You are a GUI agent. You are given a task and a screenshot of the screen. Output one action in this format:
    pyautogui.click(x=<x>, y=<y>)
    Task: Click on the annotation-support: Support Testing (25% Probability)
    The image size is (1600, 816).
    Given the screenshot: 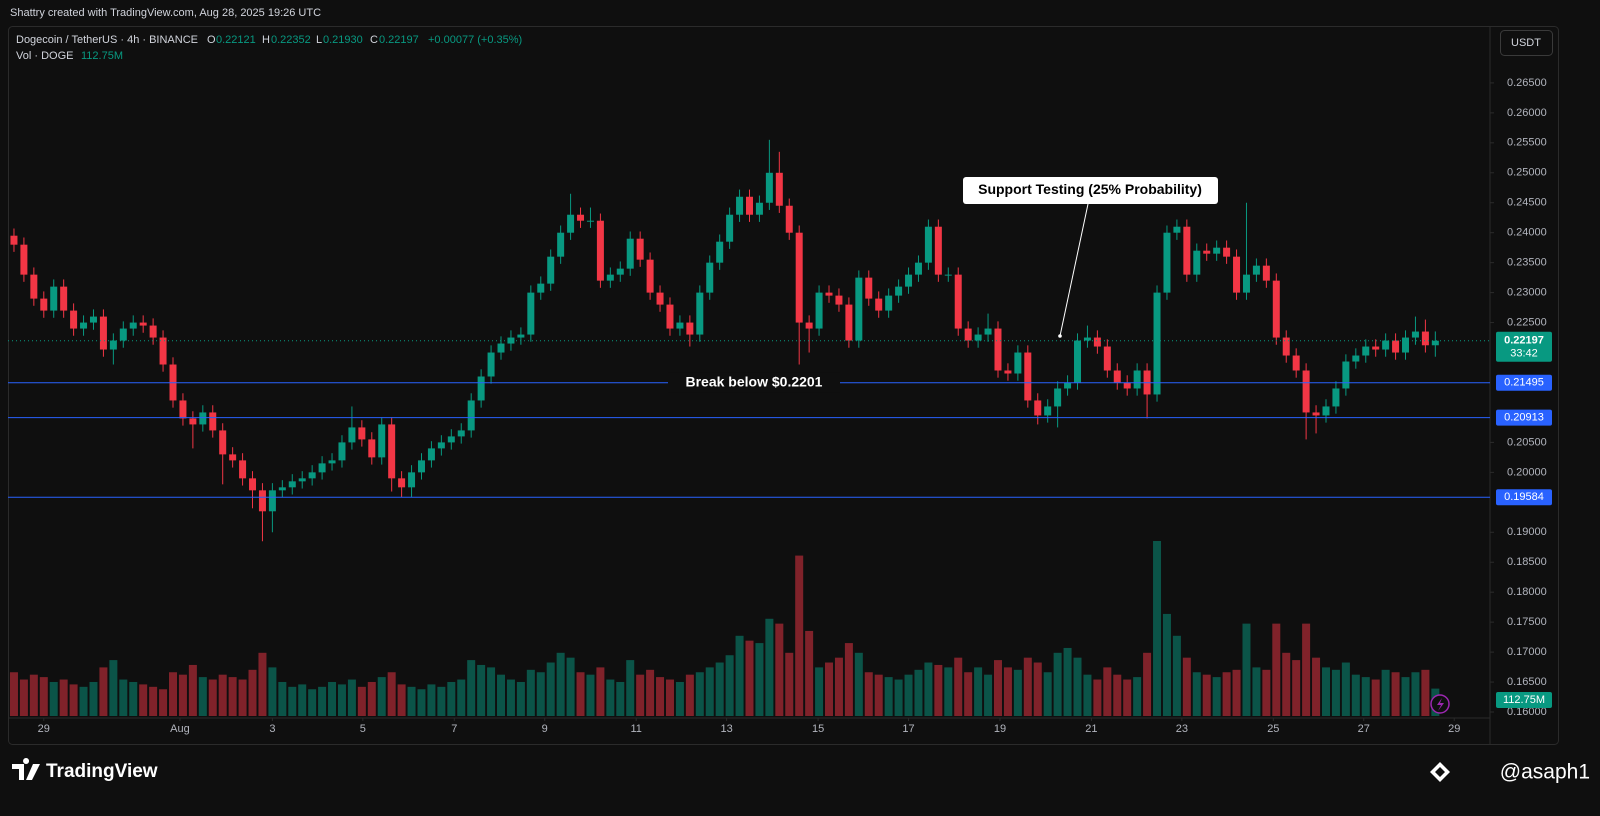 What is the action you would take?
    pyautogui.click(x=1090, y=189)
    